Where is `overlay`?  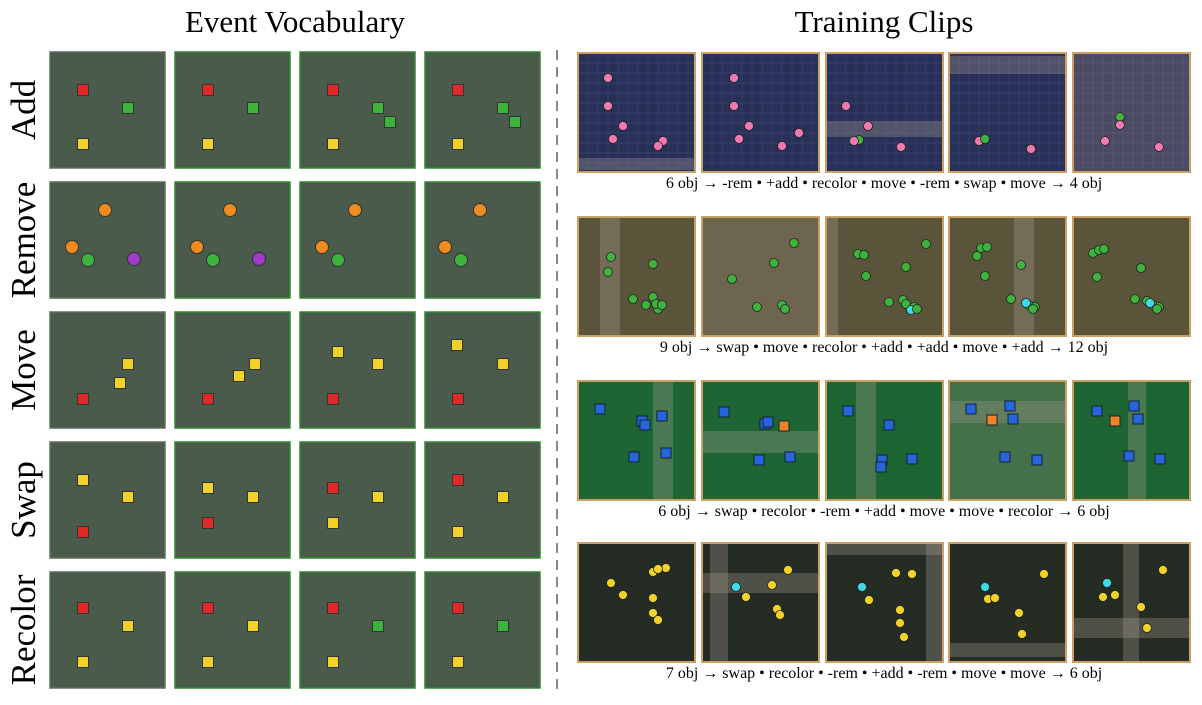
overlay is located at coordinates (760, 276).